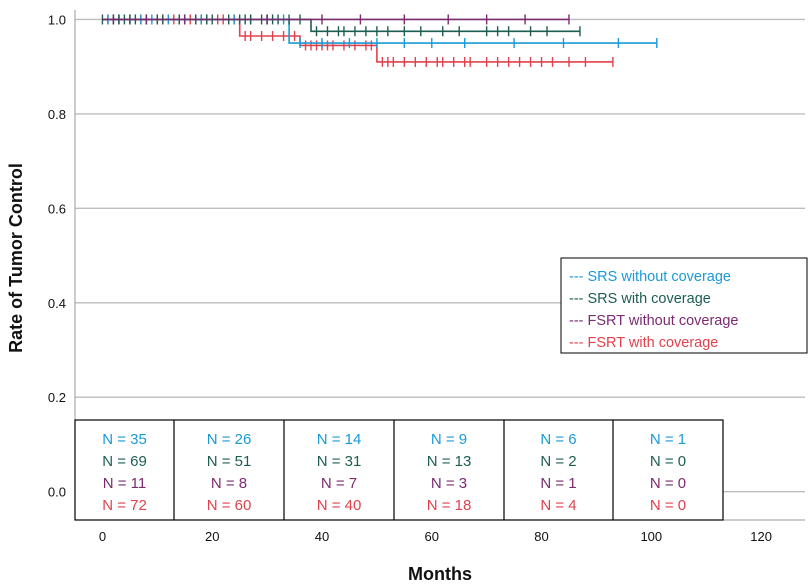 The image size is (810, 586). I want to click on x-tick-label: 120, so click(761, 536).